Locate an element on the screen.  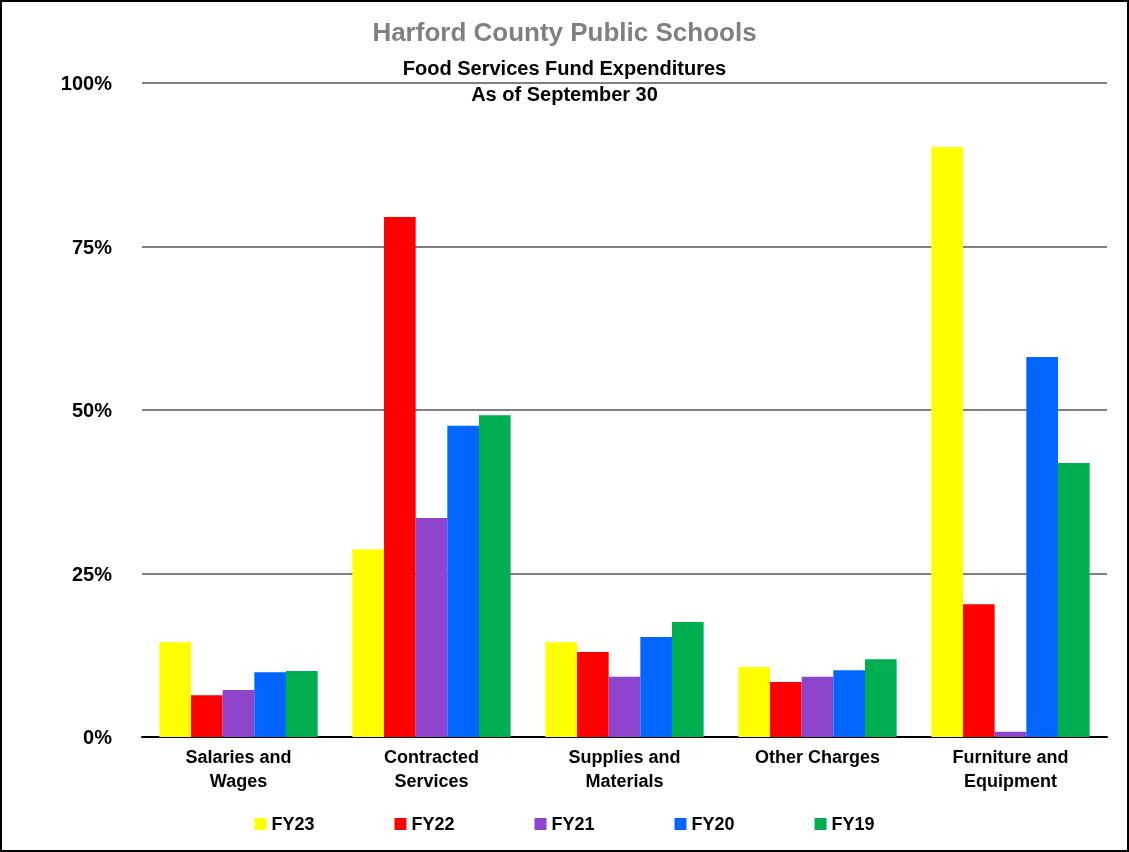
chart-title: Harford County Public Schools is located at coordinates (564, 32).